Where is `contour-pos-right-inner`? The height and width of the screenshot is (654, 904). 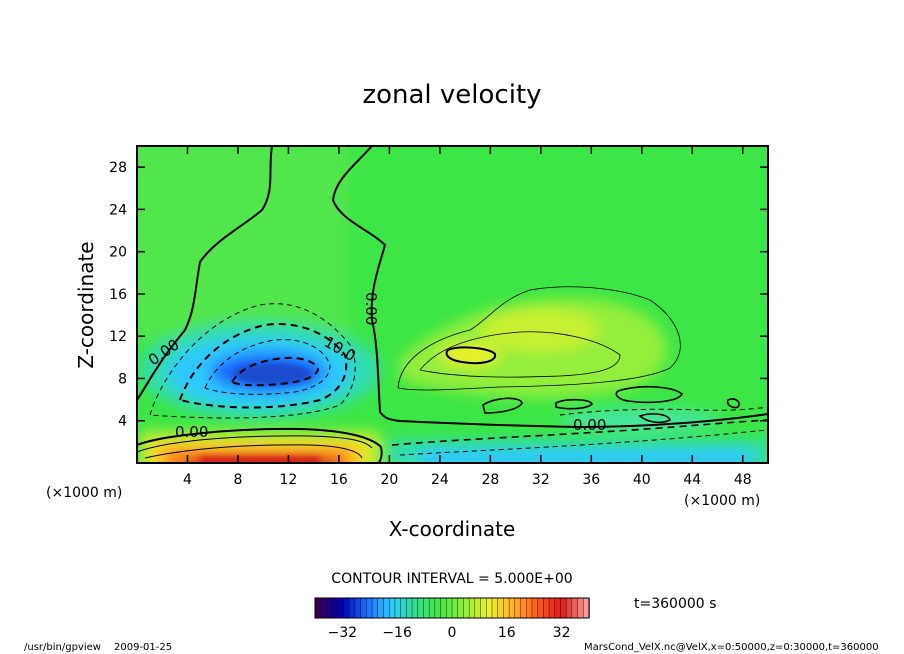 contour-pos-right-inner is located at coordinates (520, 354).